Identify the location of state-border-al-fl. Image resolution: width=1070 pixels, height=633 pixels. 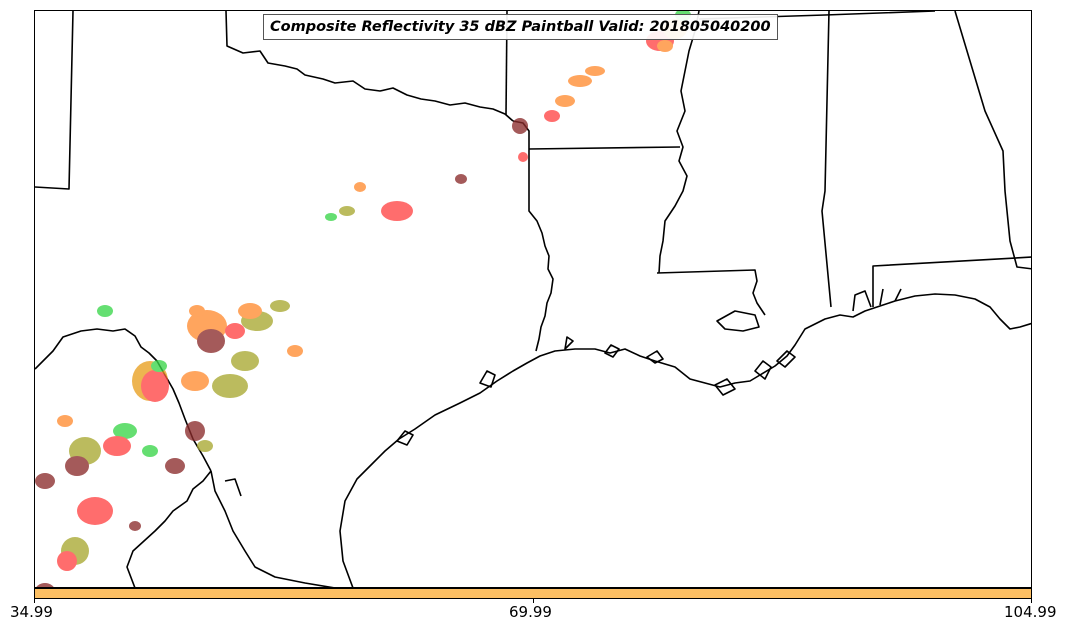
(951, 281).